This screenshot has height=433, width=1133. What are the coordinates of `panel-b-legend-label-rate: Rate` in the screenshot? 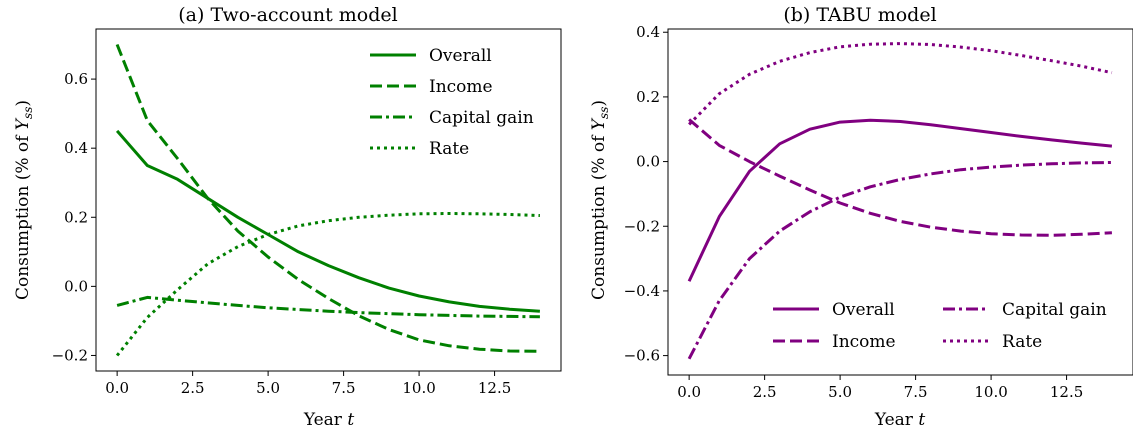 It's located at (1022, 342).